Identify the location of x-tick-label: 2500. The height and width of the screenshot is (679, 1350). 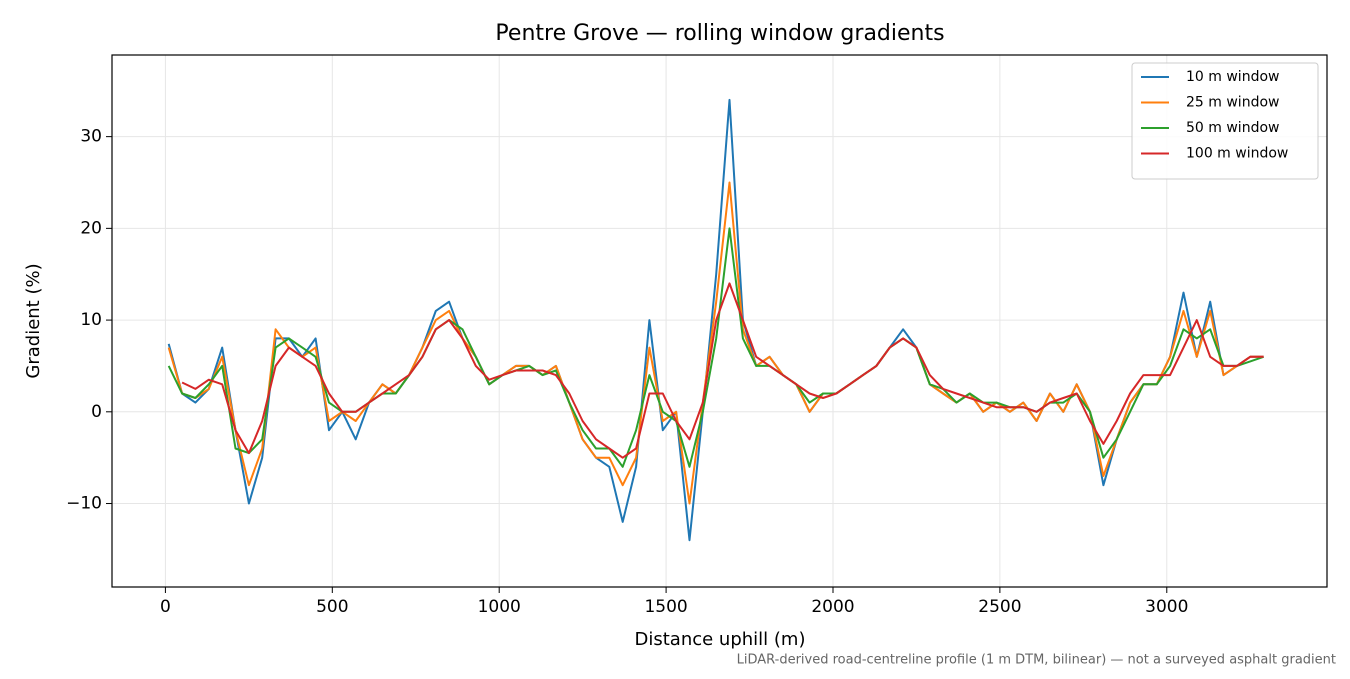
(999, 607).